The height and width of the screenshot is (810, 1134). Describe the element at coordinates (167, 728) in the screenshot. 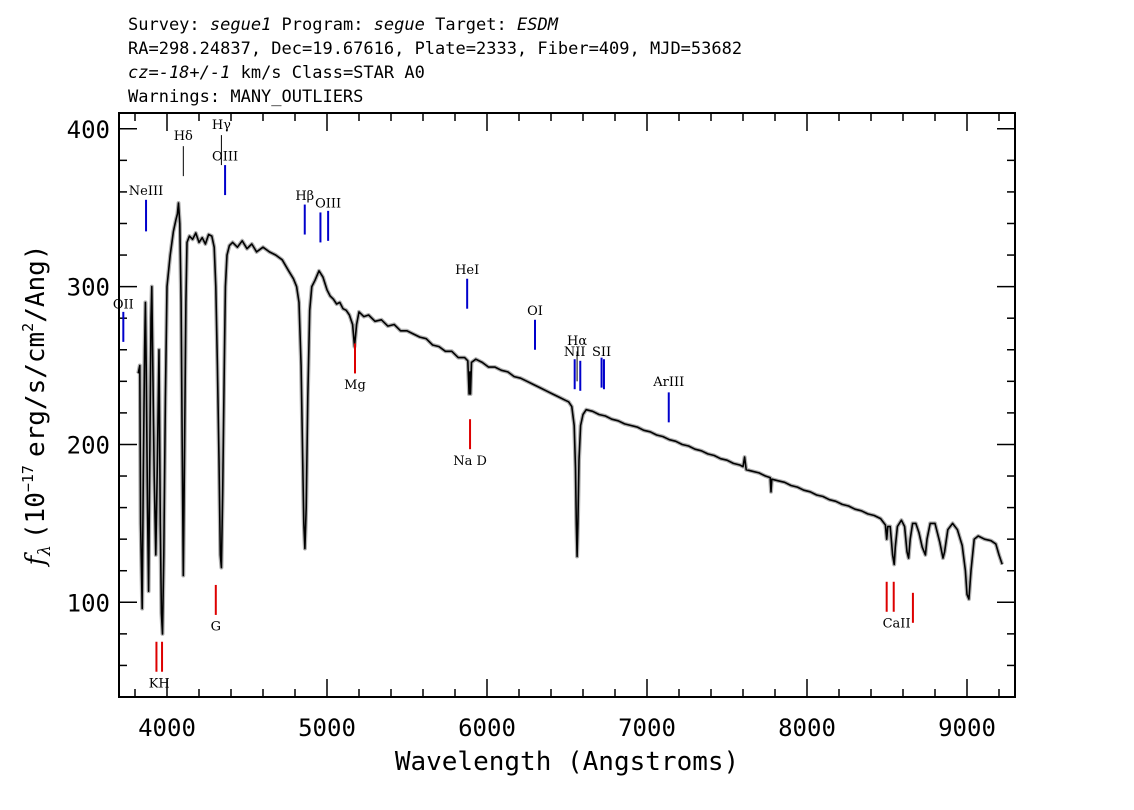

I see `x-tick-label: 4000` at that location.